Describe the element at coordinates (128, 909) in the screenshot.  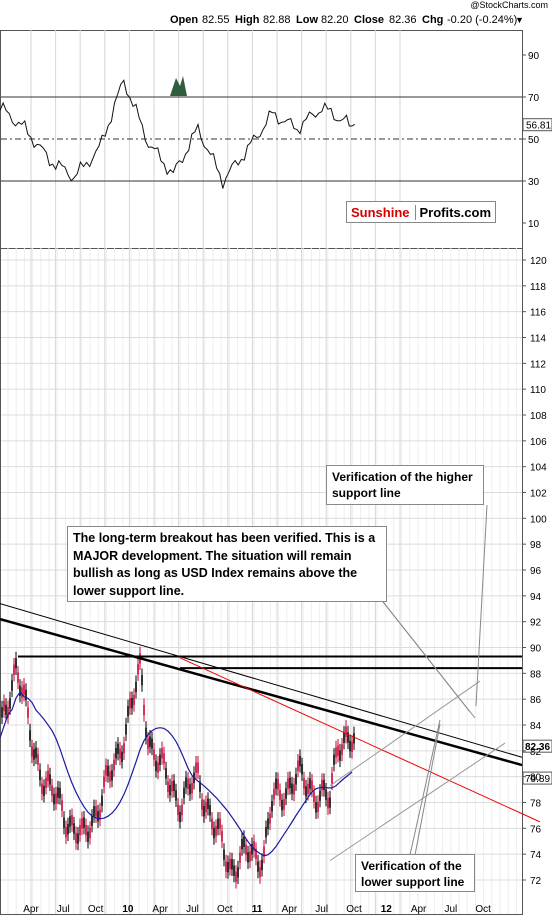
I see `x-tick-label: 10` at that location.